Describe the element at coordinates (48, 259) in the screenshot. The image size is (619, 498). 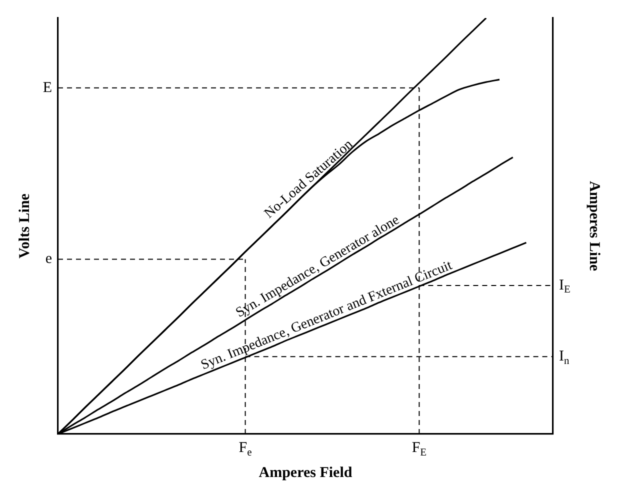
I see `ref-line-label: e` at that location.